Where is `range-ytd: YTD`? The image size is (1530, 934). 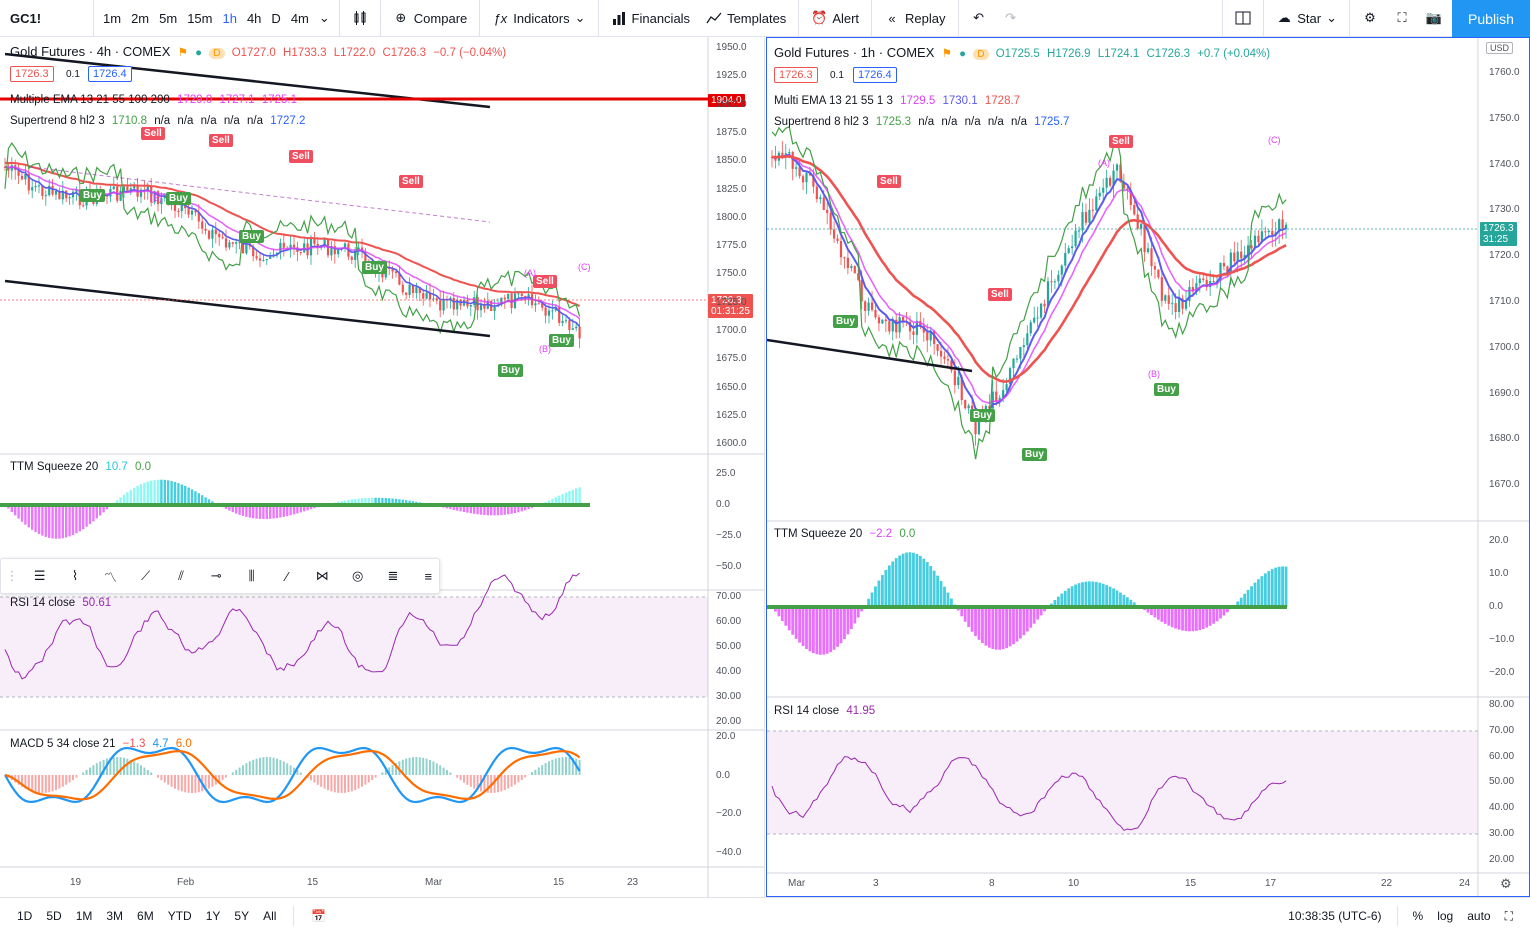 range-ytd: YTD is located at coordinates (179, 916).